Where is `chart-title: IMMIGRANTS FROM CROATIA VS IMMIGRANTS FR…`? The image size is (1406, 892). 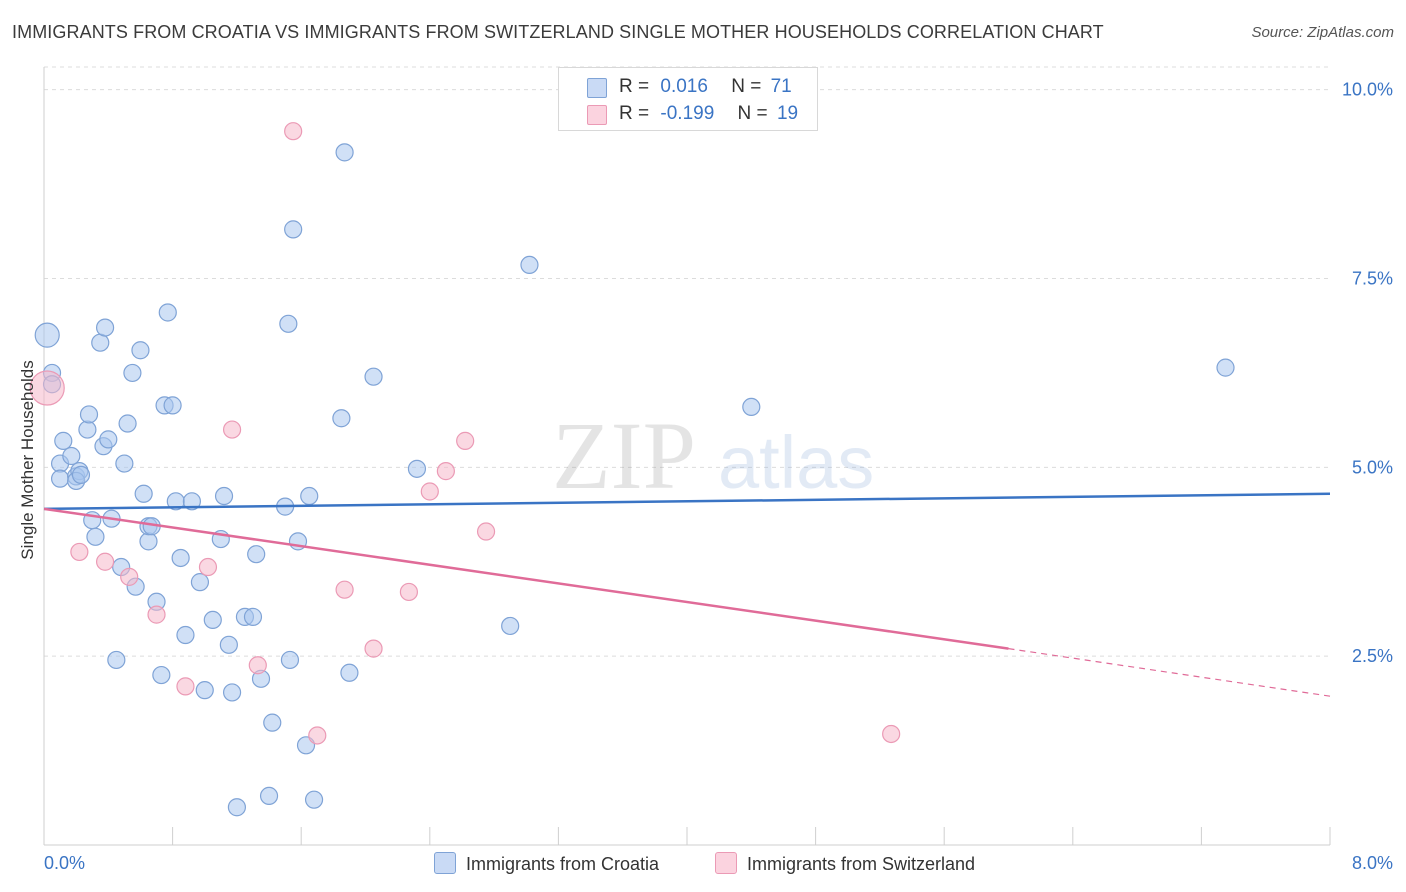
chart-title: IMMIGRANTS FROM CROATIA VS IMMIGRANTS FR… is located at coordinates (558, 32).